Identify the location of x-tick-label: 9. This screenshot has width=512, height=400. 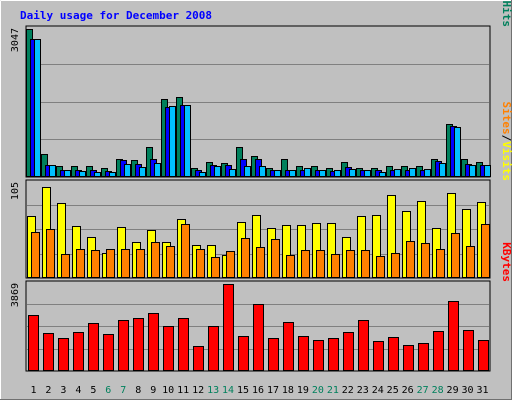
(153, 390).